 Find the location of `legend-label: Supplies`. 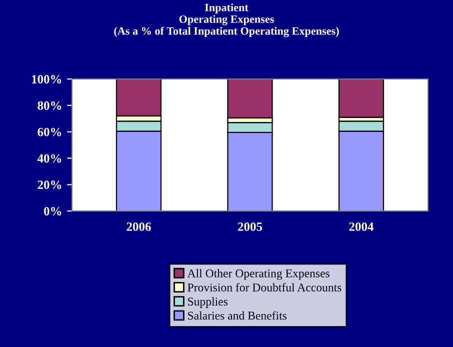

legend-label: Supplies is located at coordinates (208, 302).